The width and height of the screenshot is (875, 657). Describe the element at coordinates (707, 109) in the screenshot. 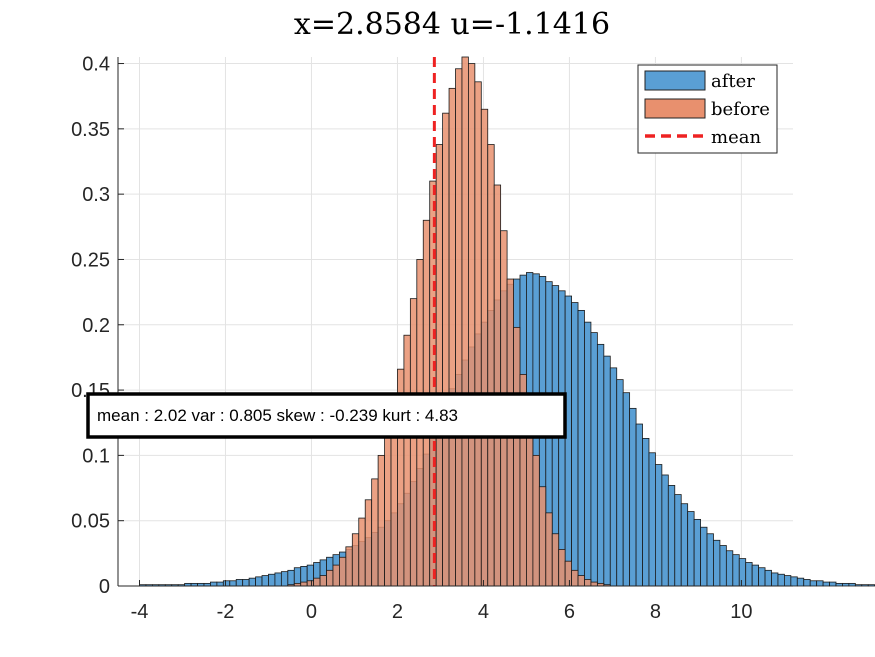

I see `legend: after before mean` at that location.